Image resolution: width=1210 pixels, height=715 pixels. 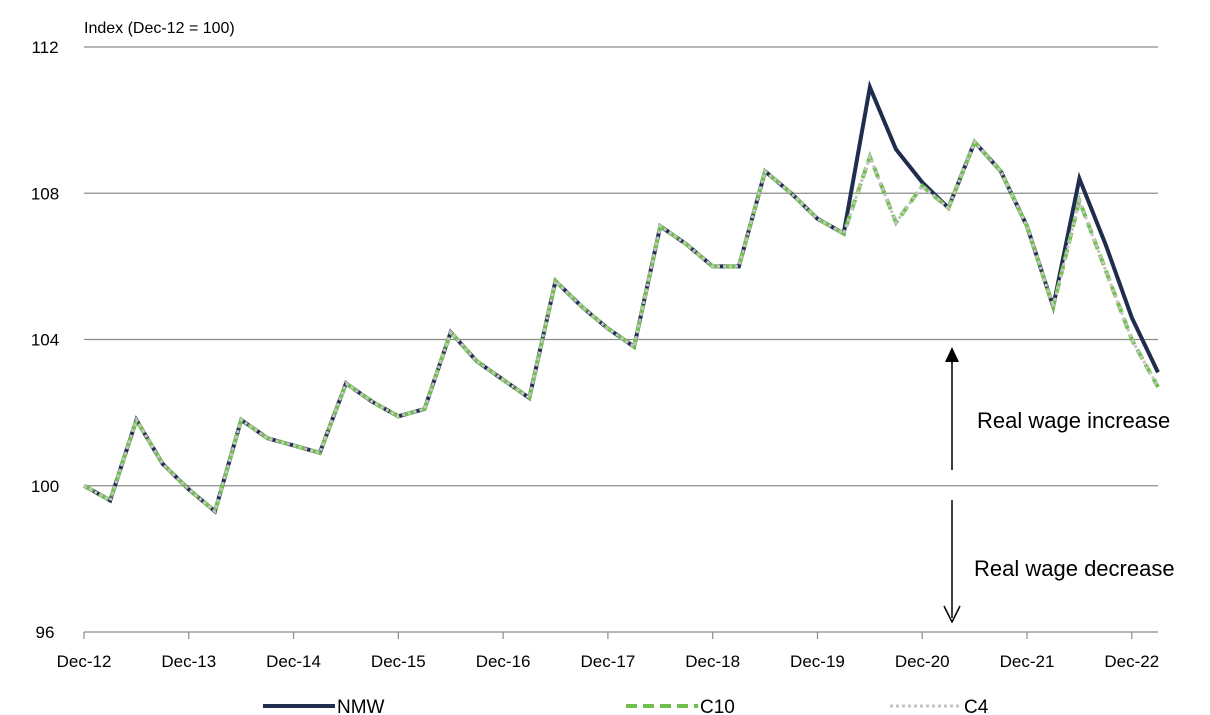 I want to click on annotation-real-wage-increase: Real wage increase, so click(x=1073, y=420).